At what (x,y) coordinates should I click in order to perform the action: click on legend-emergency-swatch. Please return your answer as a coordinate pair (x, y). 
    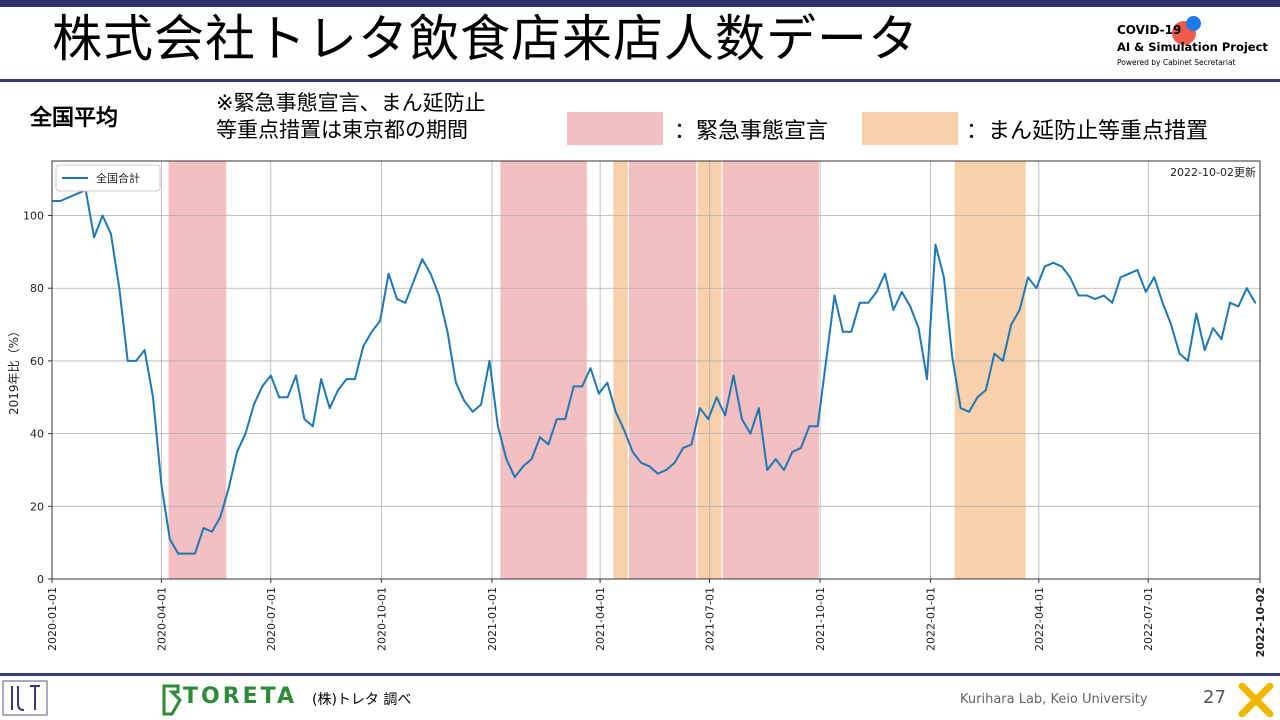
    Looking at the image, I should click on (615, 128).